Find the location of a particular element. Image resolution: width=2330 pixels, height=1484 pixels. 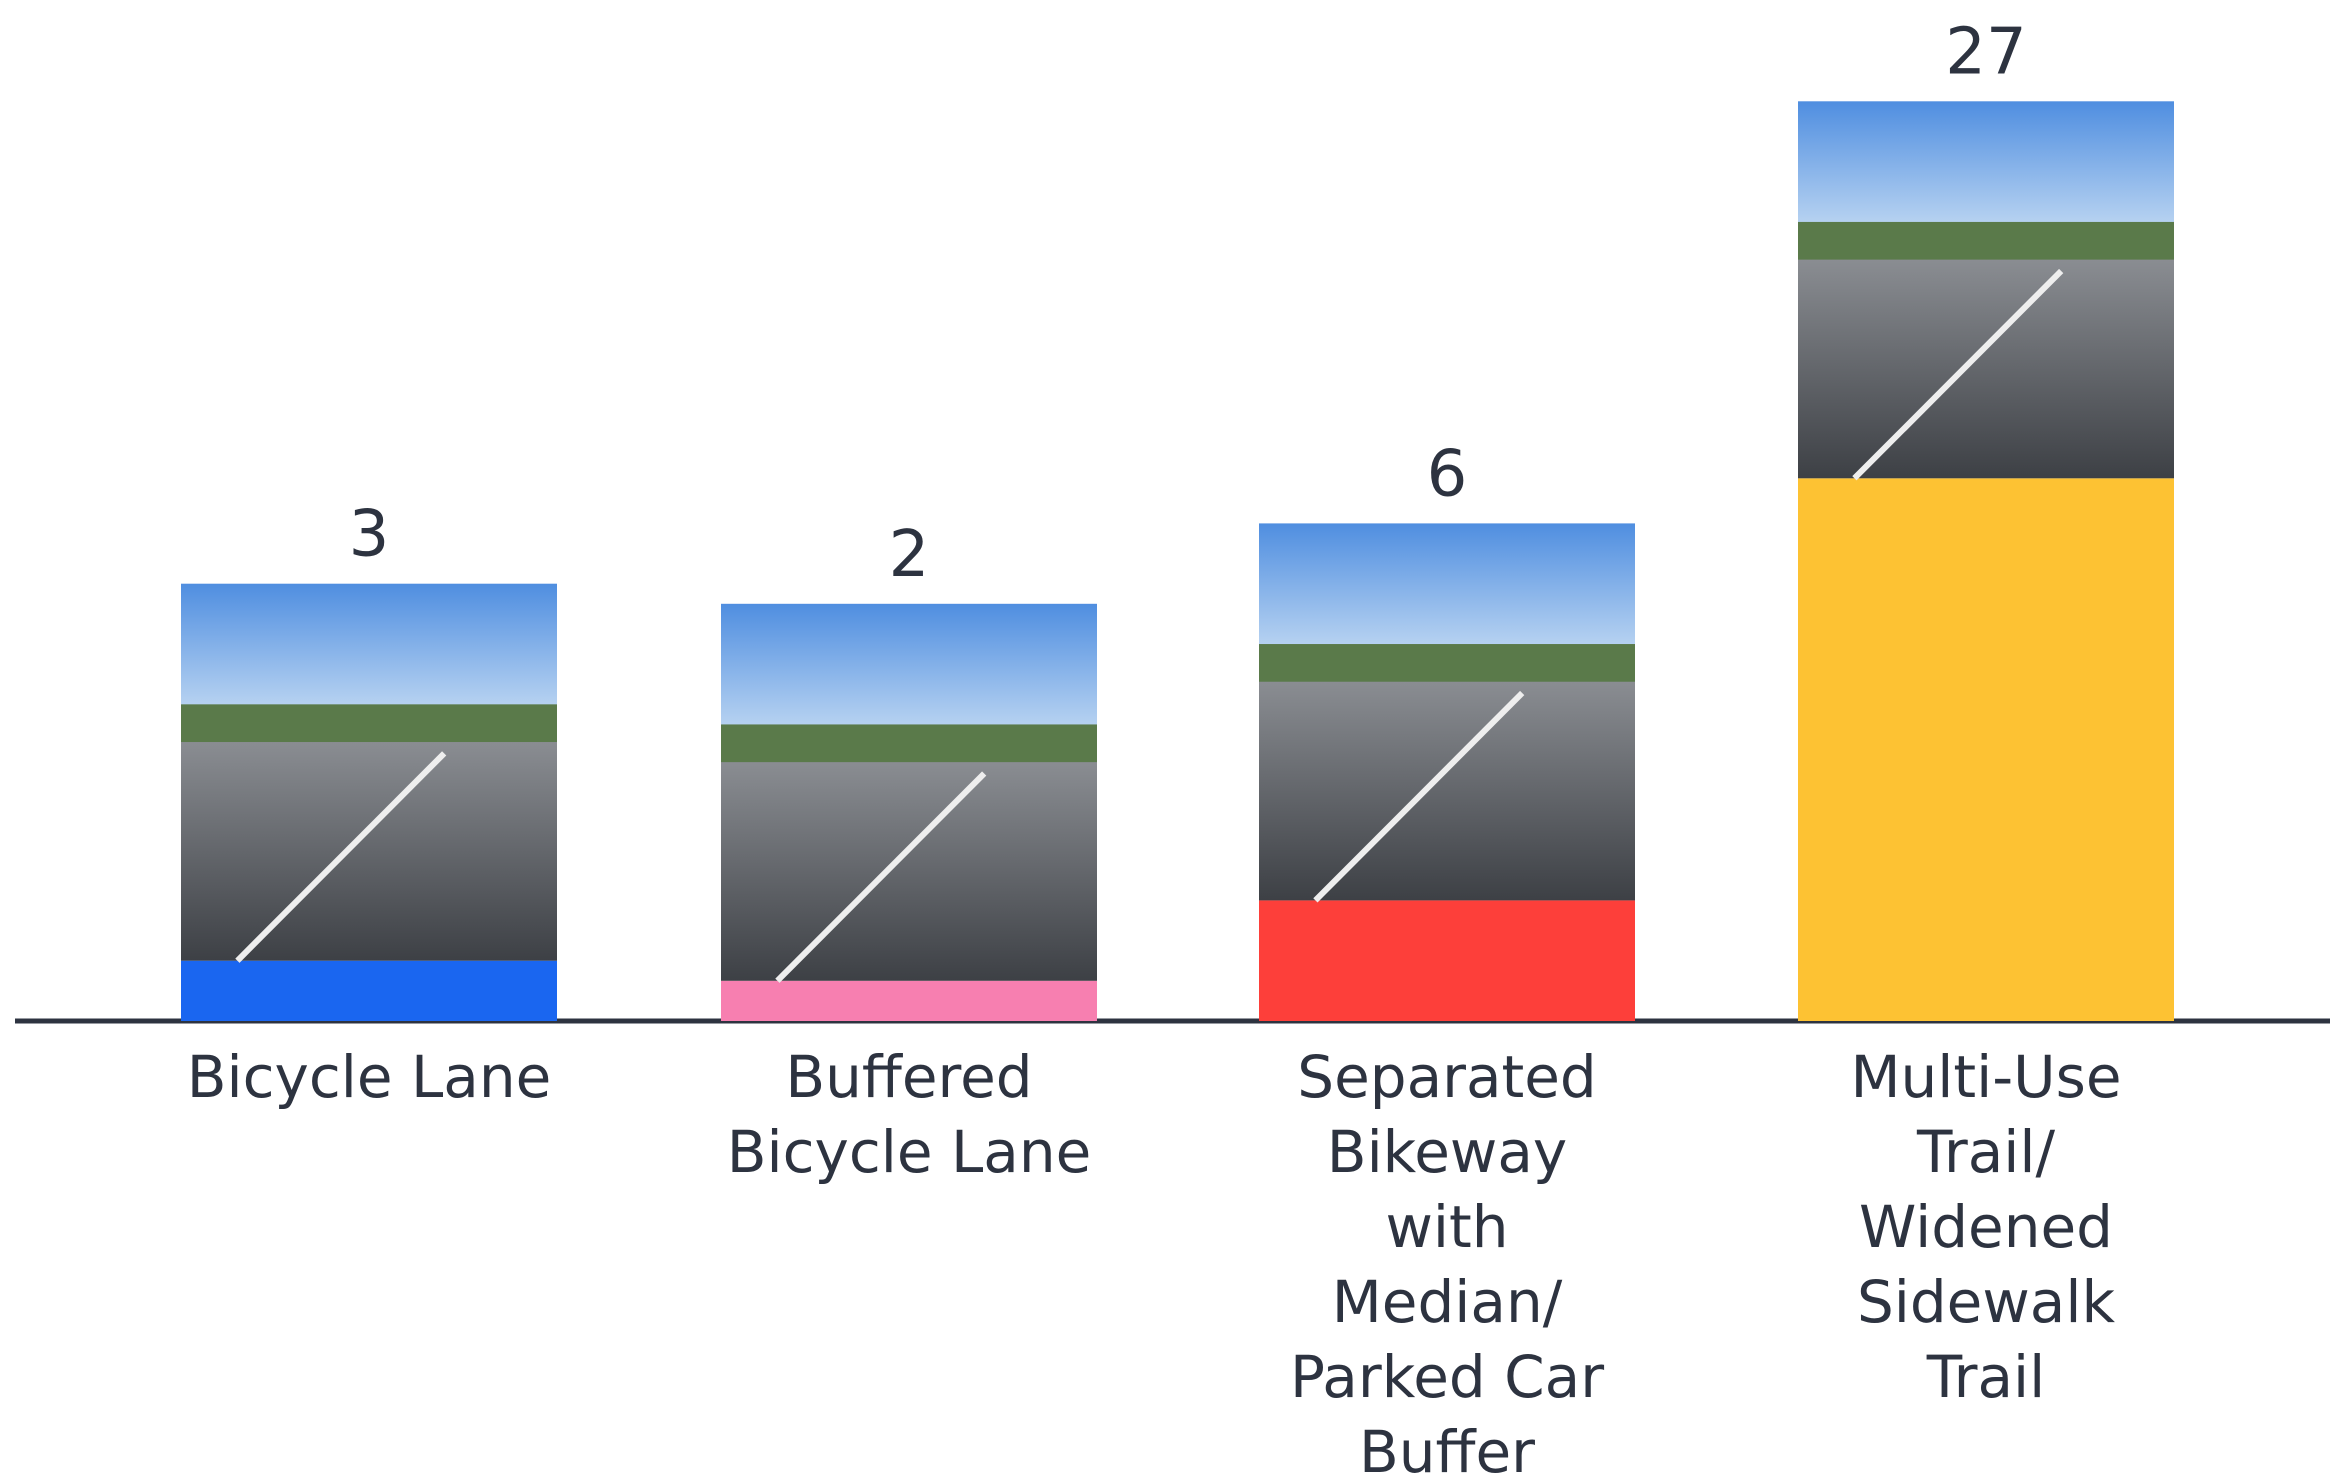

x-tick-label: Bicycle Lane is located at coordinates (369, 1077).